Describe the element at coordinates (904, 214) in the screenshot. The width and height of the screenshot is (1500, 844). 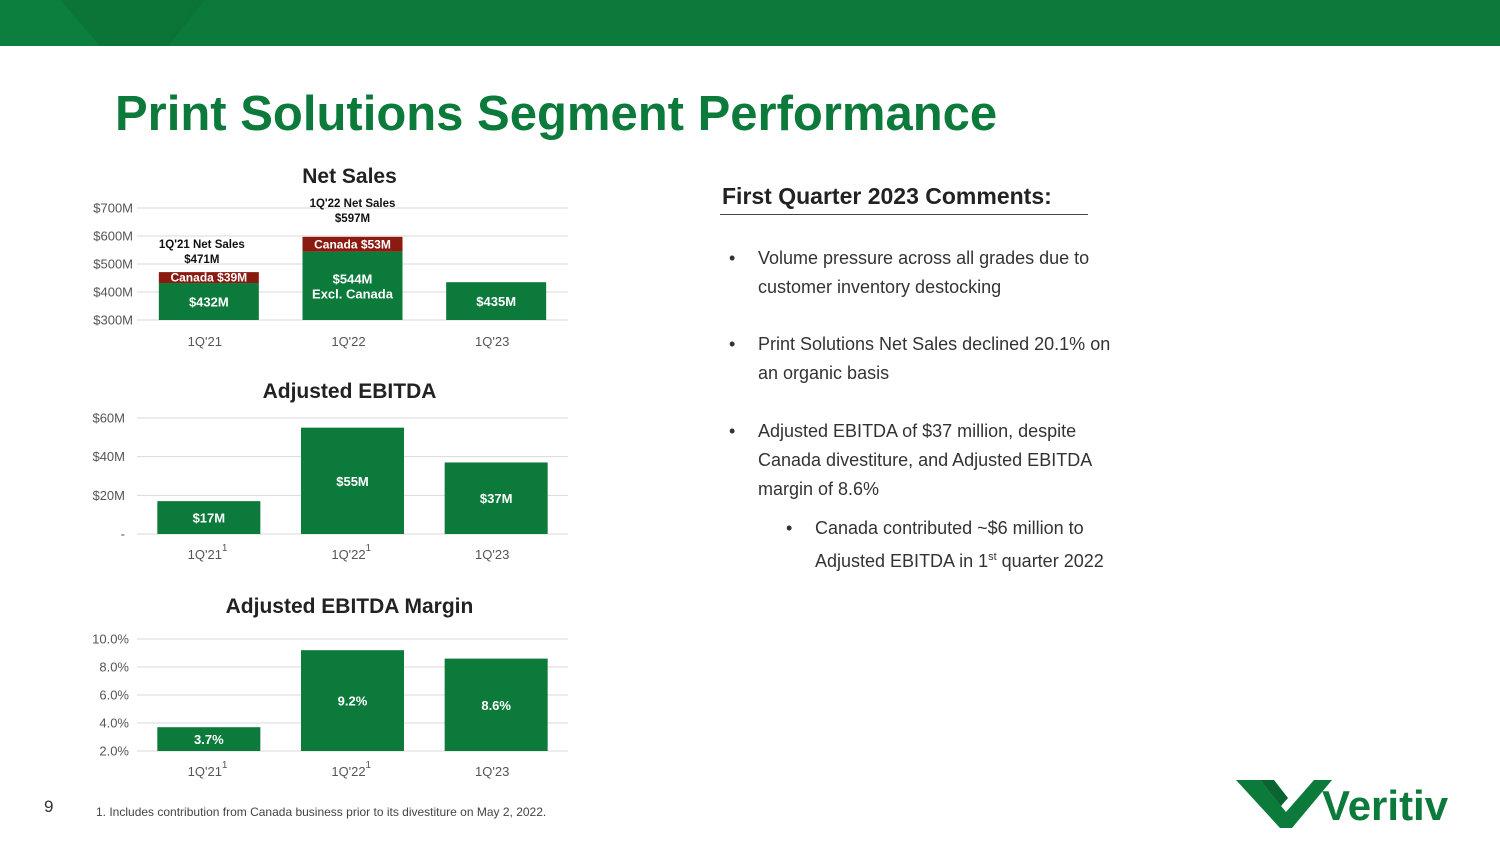
I see `comments-title-underline` at that location.